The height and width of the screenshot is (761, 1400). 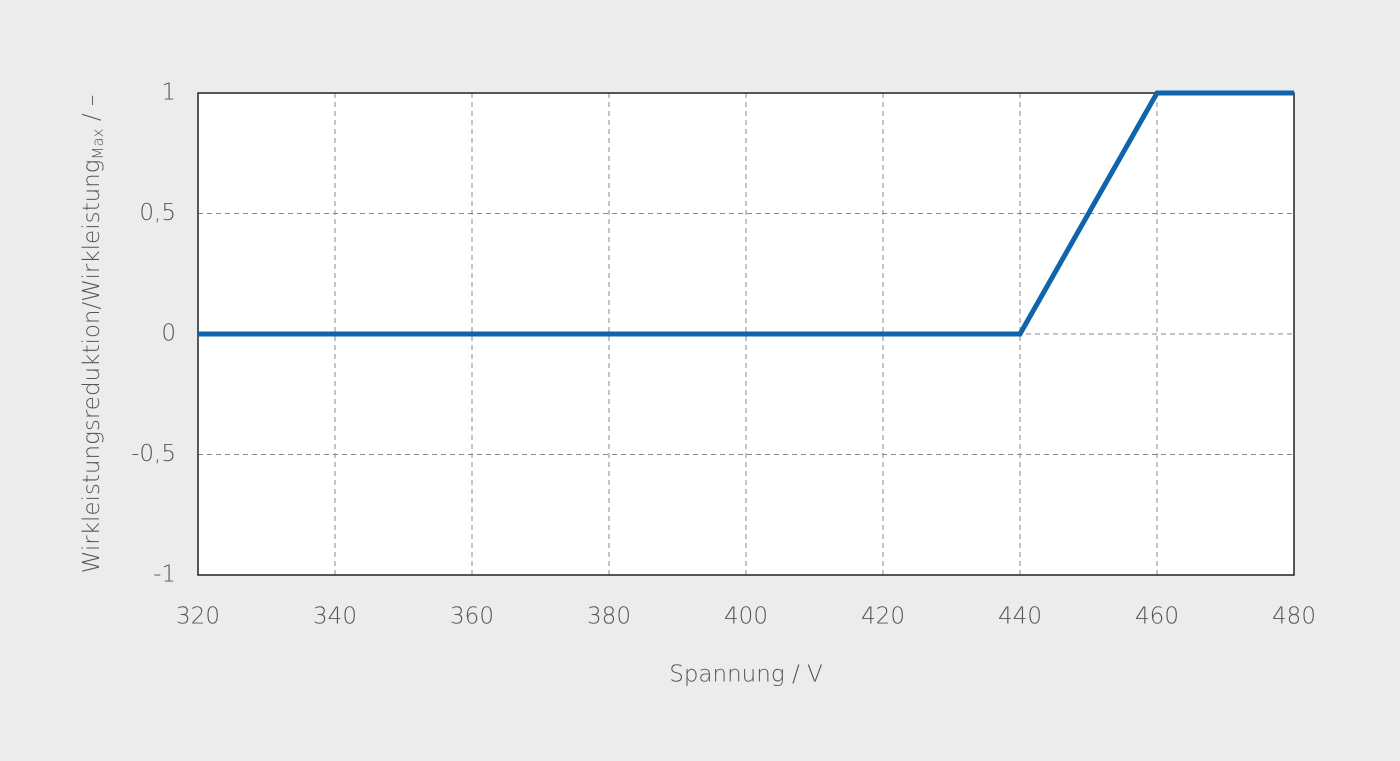 I want to click on x-tick-label: 420, so click(x=883, y=617).